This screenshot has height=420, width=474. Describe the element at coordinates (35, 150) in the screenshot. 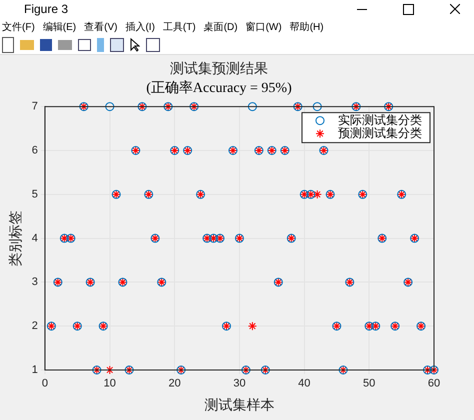

I see `y-tick-label: 6` at that location.